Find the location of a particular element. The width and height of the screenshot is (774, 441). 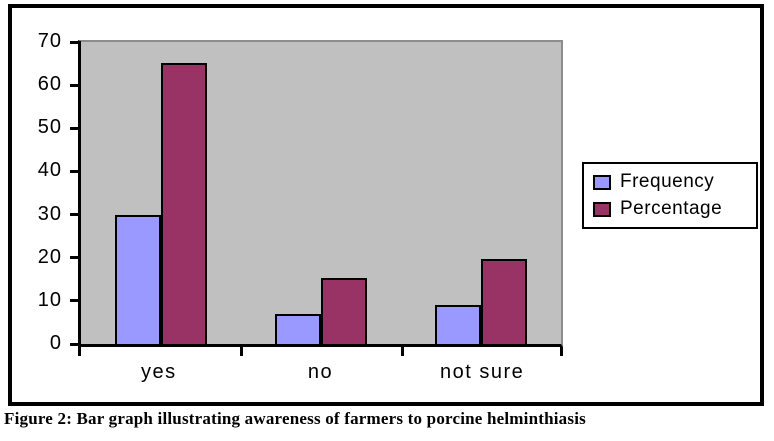

bar-percentage-not-sure is located at coordinates (504, 301).